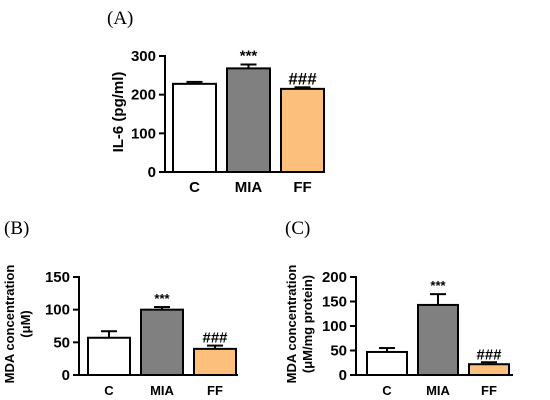 The image size is (550, 400). I want to click on panel-label: (B), so click(16, 228).